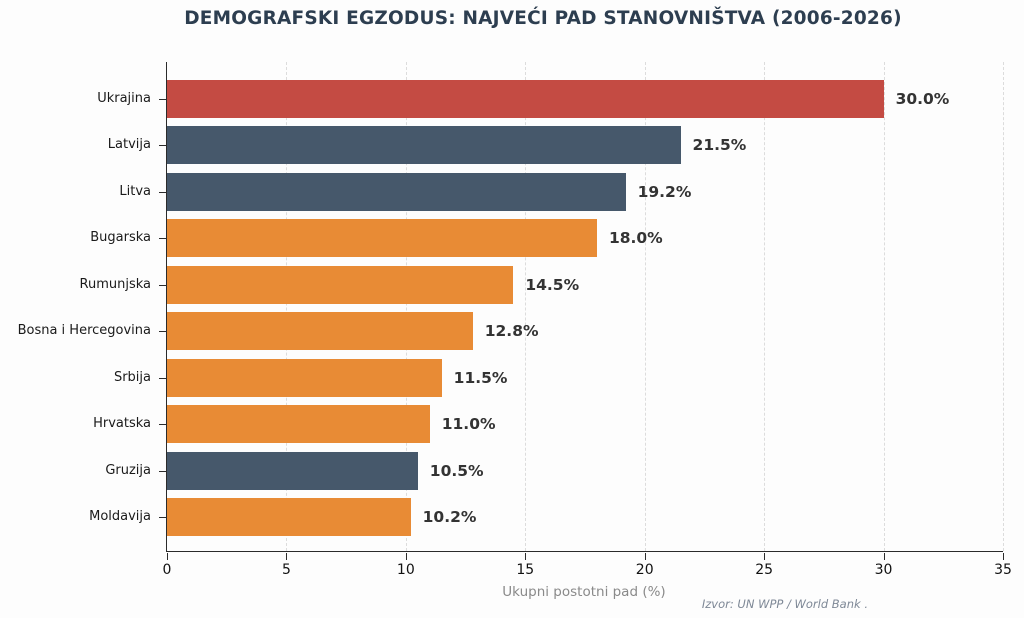  I want to click on bar-bosna-i-hercegovina, so click(320, 331).